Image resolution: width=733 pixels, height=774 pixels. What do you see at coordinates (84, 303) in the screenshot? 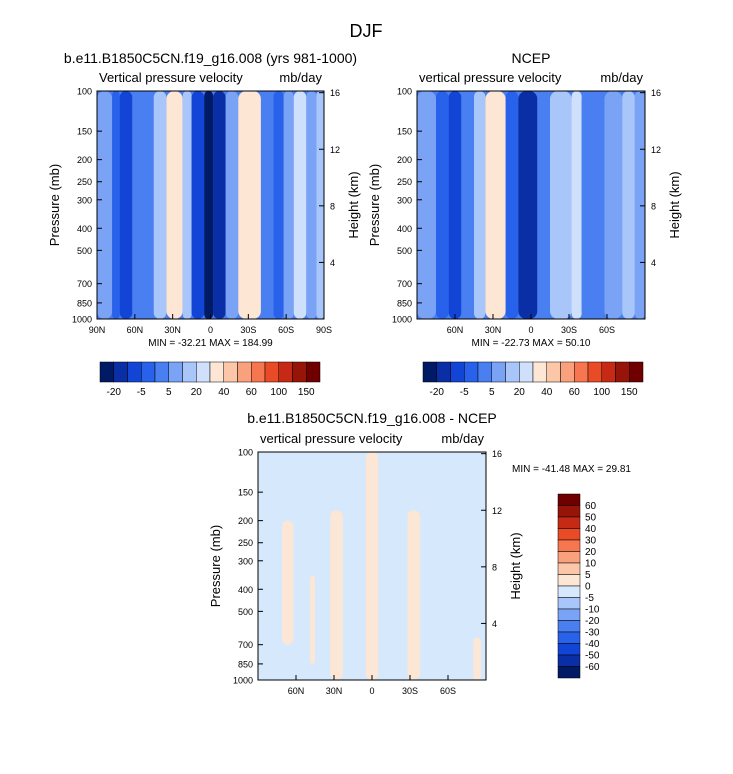
I see `y-tick-label: 850` at bounding box center [84, 303].